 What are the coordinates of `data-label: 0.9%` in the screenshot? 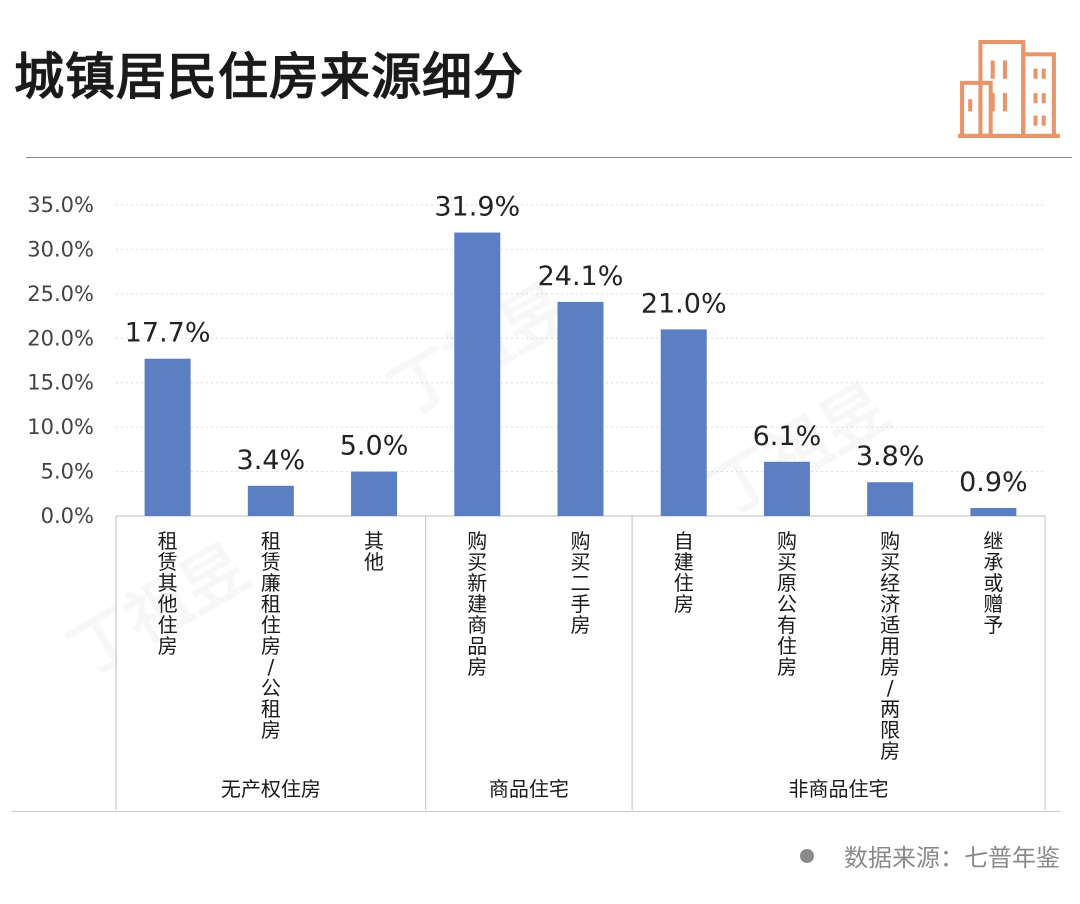 It's located at (993, 482).